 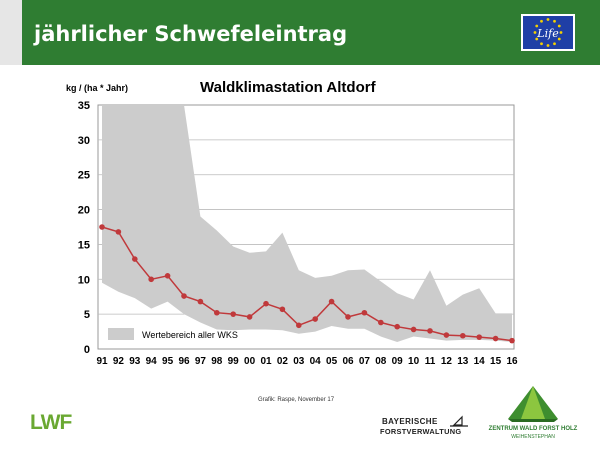 I want to click on x-tick-label: 16, so click(x=512, y=361).